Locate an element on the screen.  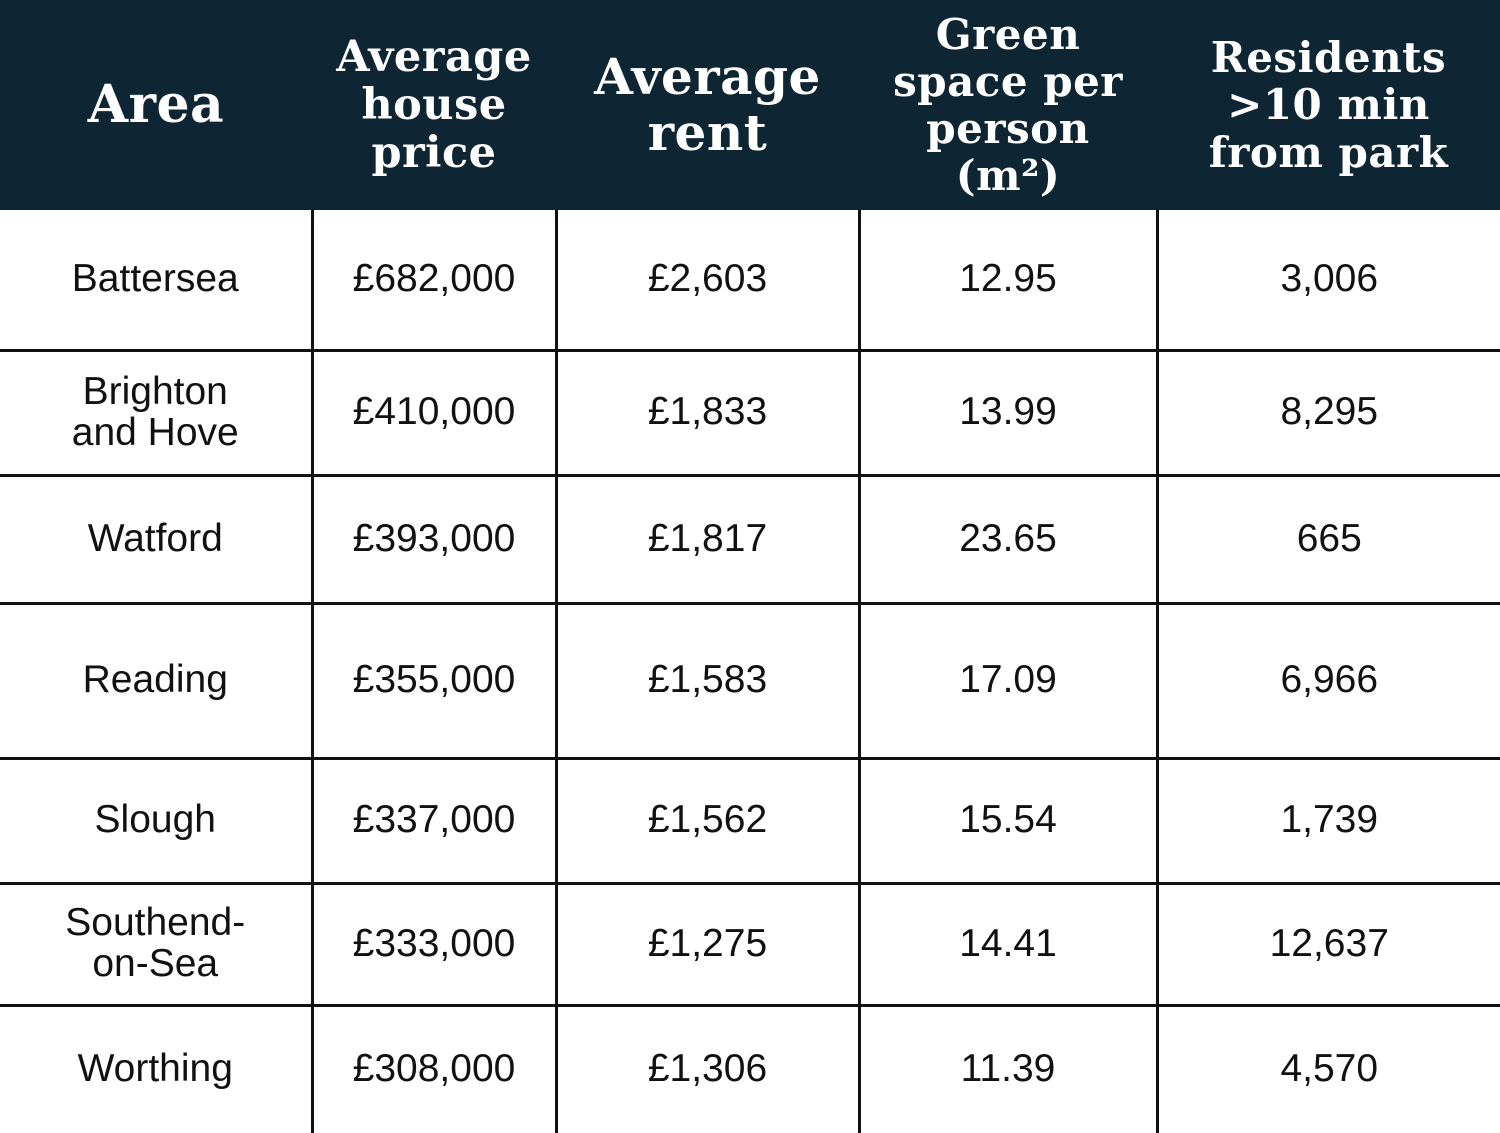
cell-house-price: £308,000 is located at coordinates (435, 1069).